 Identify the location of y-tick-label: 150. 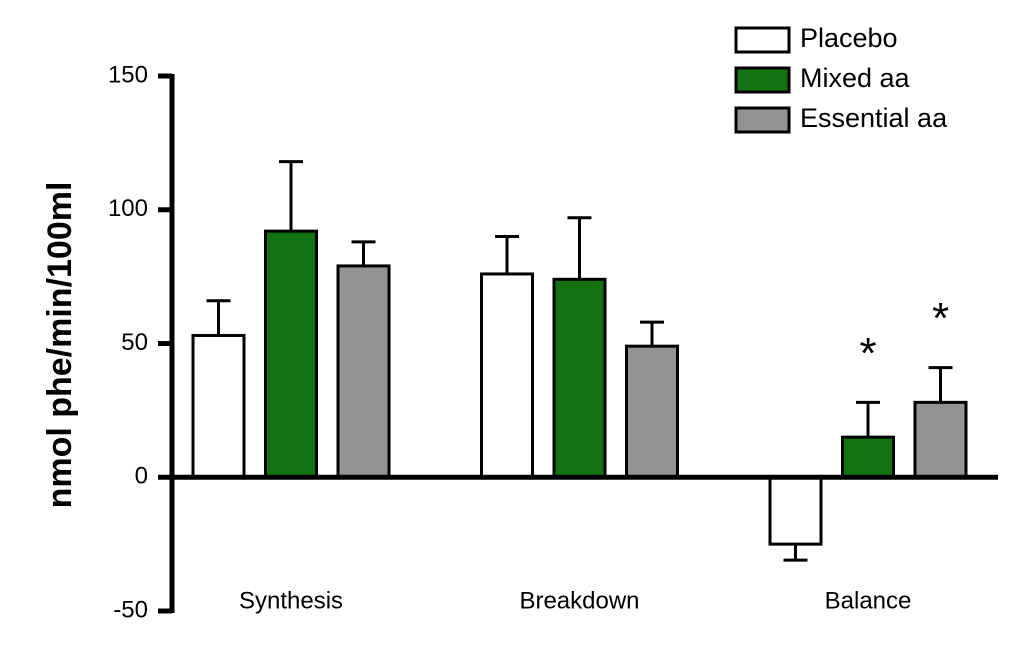
(128, 74).